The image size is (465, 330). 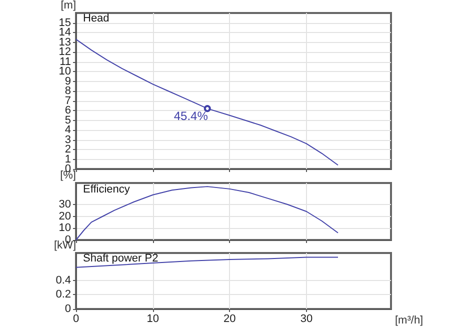 I want to click on annotation: 45.4%, so click(x=191, y=116).